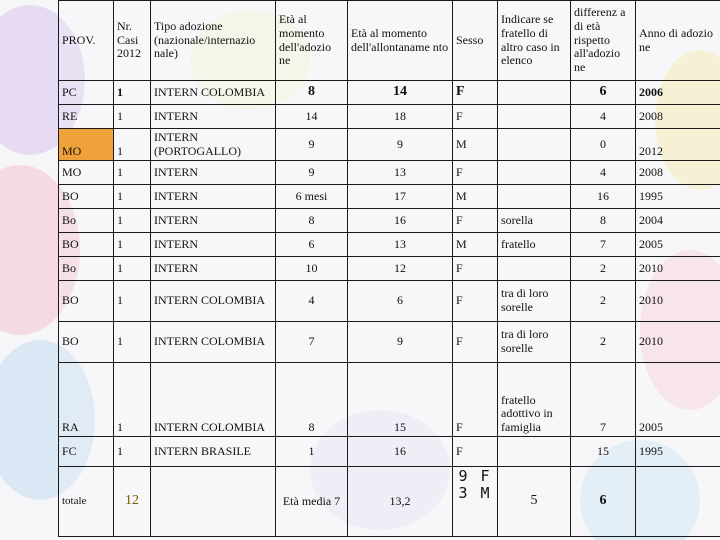 Image resolution: width=720 pixels, height=540 pixels. Describe the element at coordinates (677, 172) in the screenshot. I see `cell-anno: 2008` at that location.